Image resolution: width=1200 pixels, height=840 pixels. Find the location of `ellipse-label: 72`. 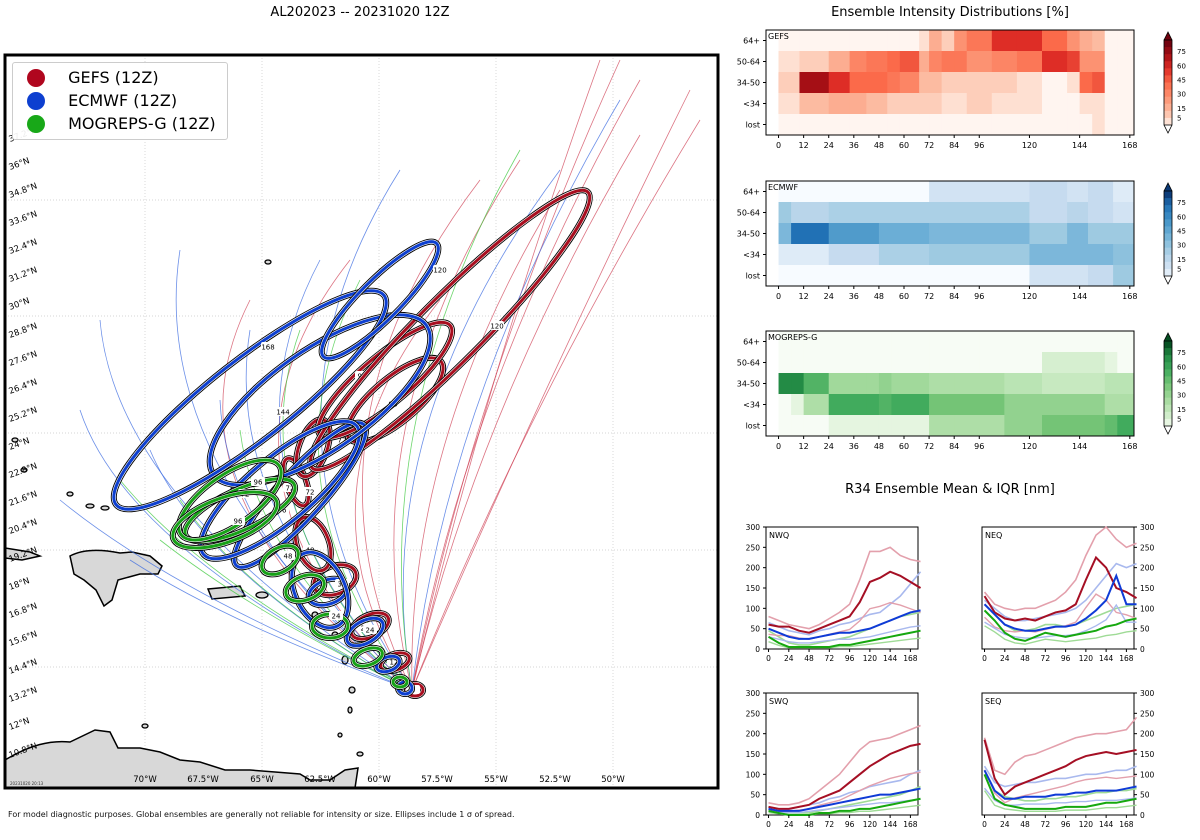

ellipse-label: 72 is located at coordinates (342, 441).